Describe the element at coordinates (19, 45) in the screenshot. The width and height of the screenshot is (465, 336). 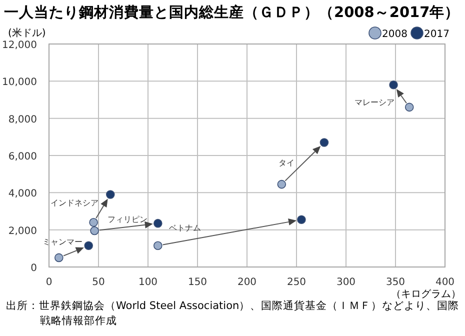
I see `y-tick-label: 12,000` at that location.